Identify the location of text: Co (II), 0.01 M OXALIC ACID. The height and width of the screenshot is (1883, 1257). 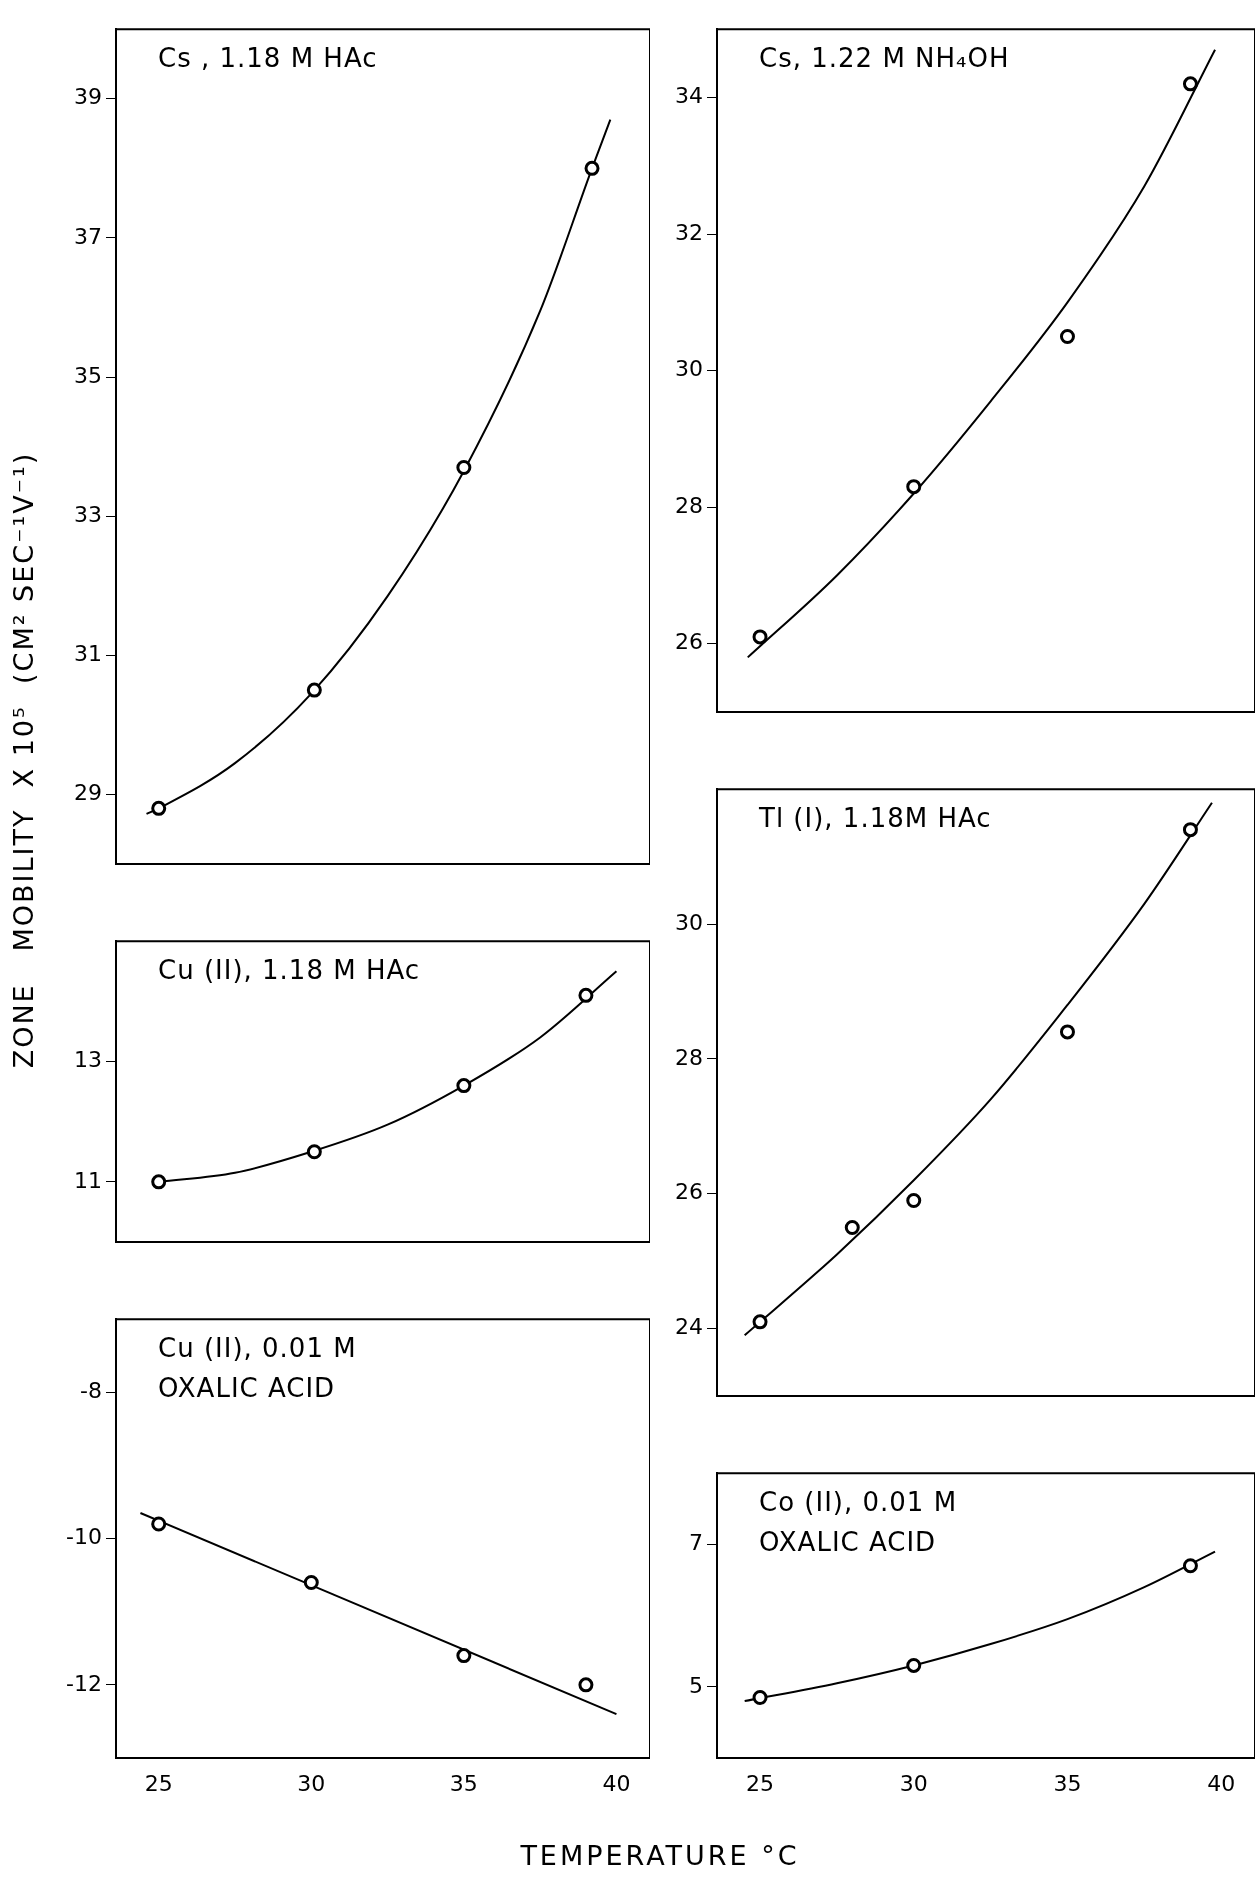
(859, 1522).